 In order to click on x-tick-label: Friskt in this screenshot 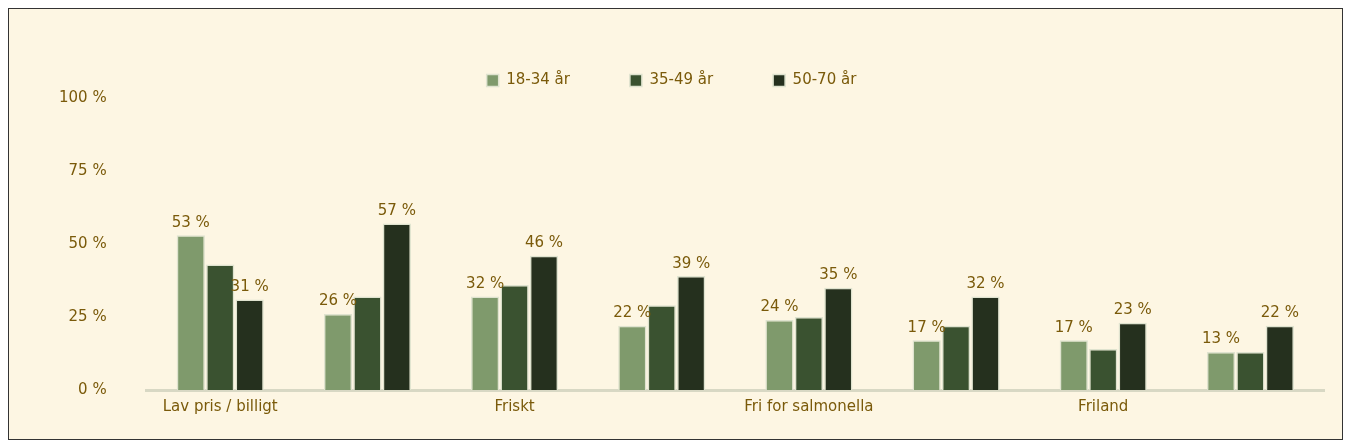, I will do `click(514, 405)`.